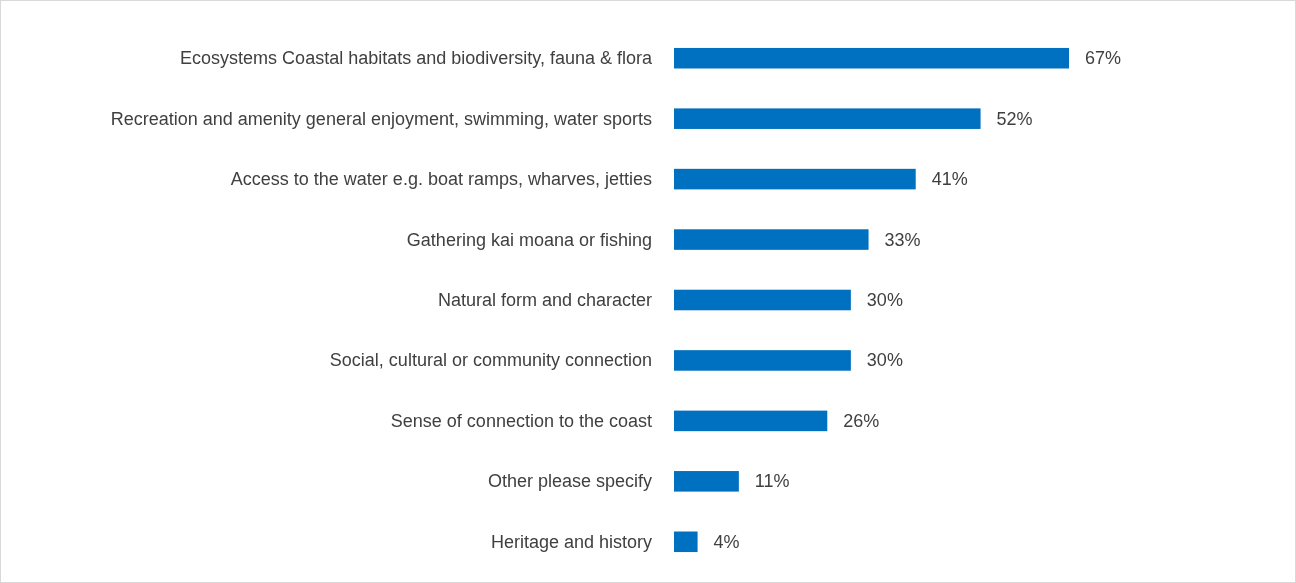 Image resolution: width=1296 pixels, height=583 pixels. What do you see at coordinates (569, 481) in the screenshot?
I see `y-tick-label: Other please specify` at bounding box center [569, 481].